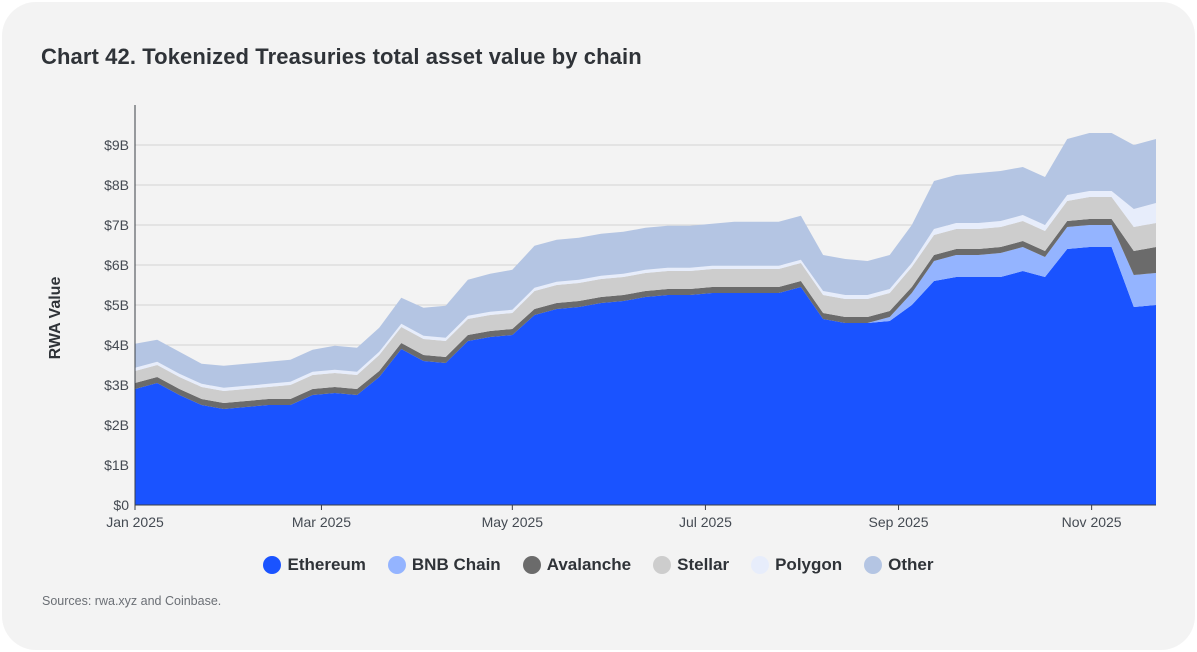 The image size is (1197, 652). I want to click on legend-item-stellar: Stellar, so click(691, 565).